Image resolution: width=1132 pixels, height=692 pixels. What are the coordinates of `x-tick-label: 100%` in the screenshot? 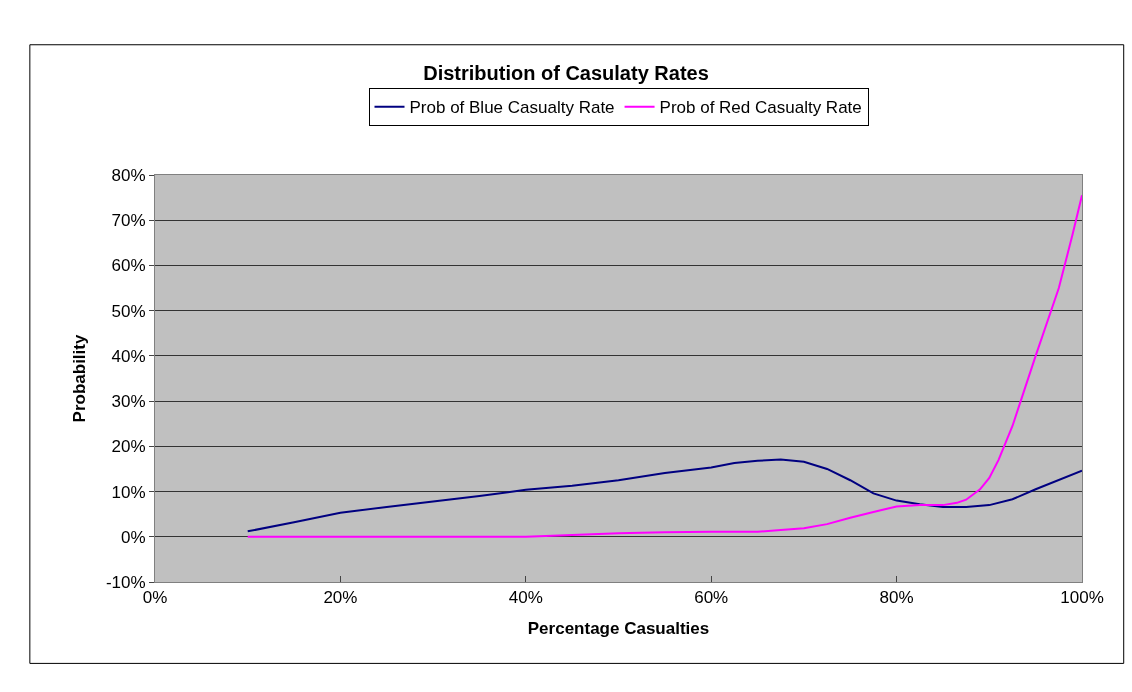 It's located at (1082, 598).